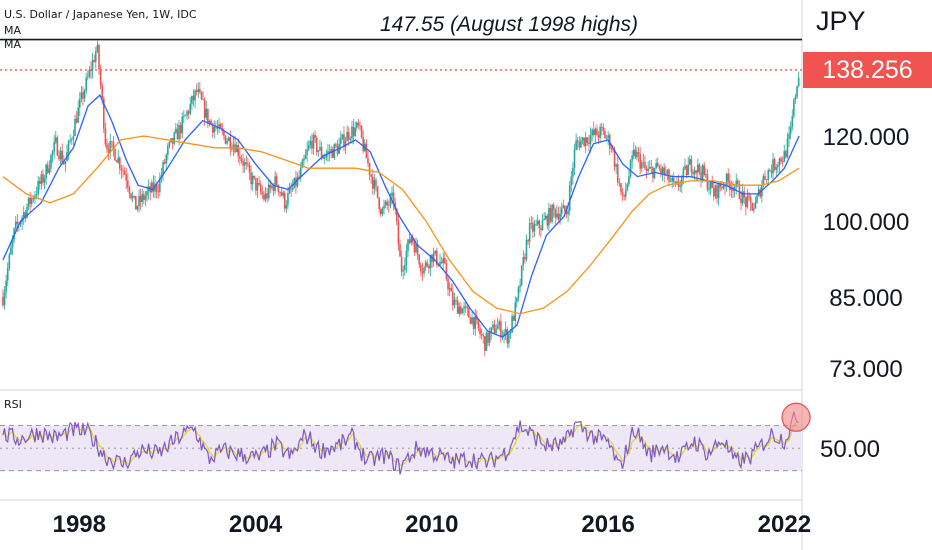 The height and width of the screenshot is (550, 932). Describe the element at coordinates (841, 21) in the screenshot. I see `currency-label: JPY` at that location.